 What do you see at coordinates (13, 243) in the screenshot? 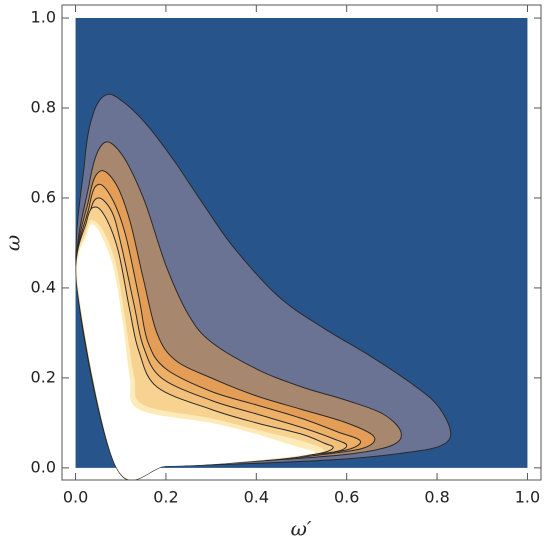
I see `y-axis-label: ω` at bounding box center [13, 243].